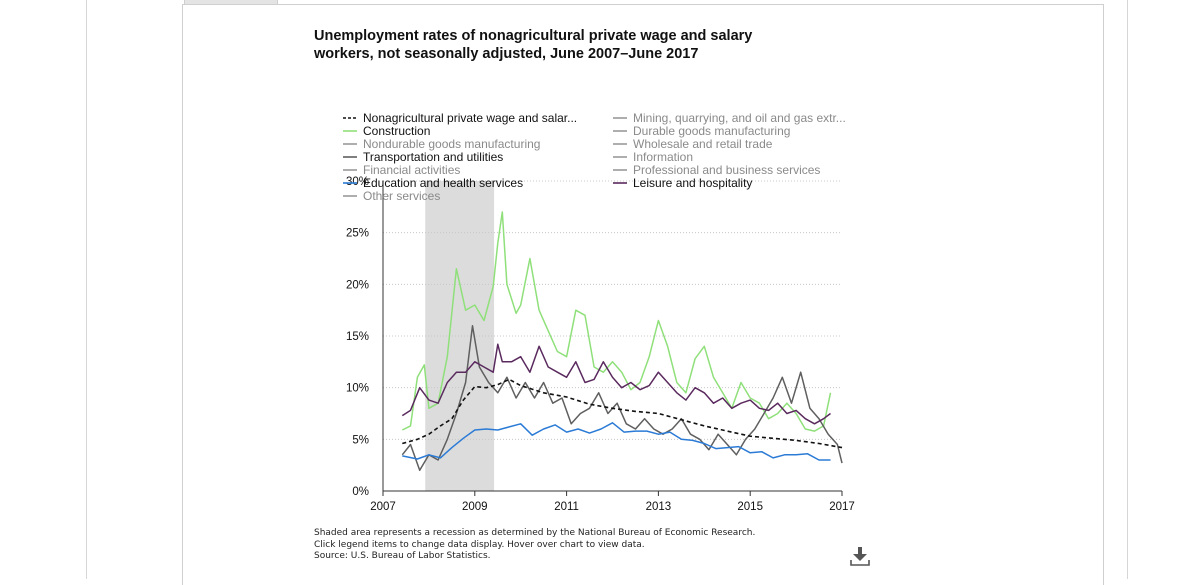 Image resolution: width=1192 pixels, height=585 pixels. Describe the element at coordinates (663, 157) in the screenshot. I see `legend-item: Information` at that location.